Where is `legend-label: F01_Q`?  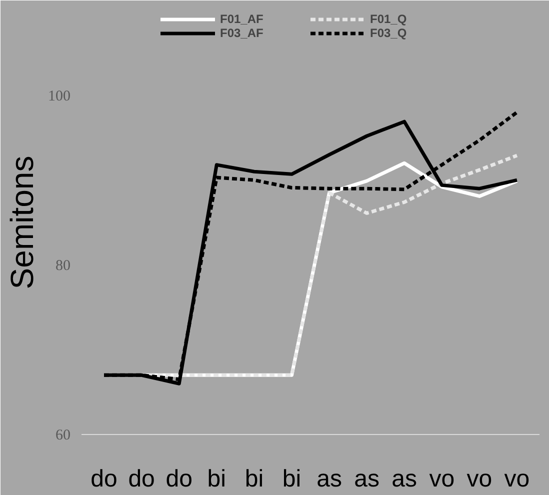 legend-label: F01_Q is located at coordinates (389, 19).